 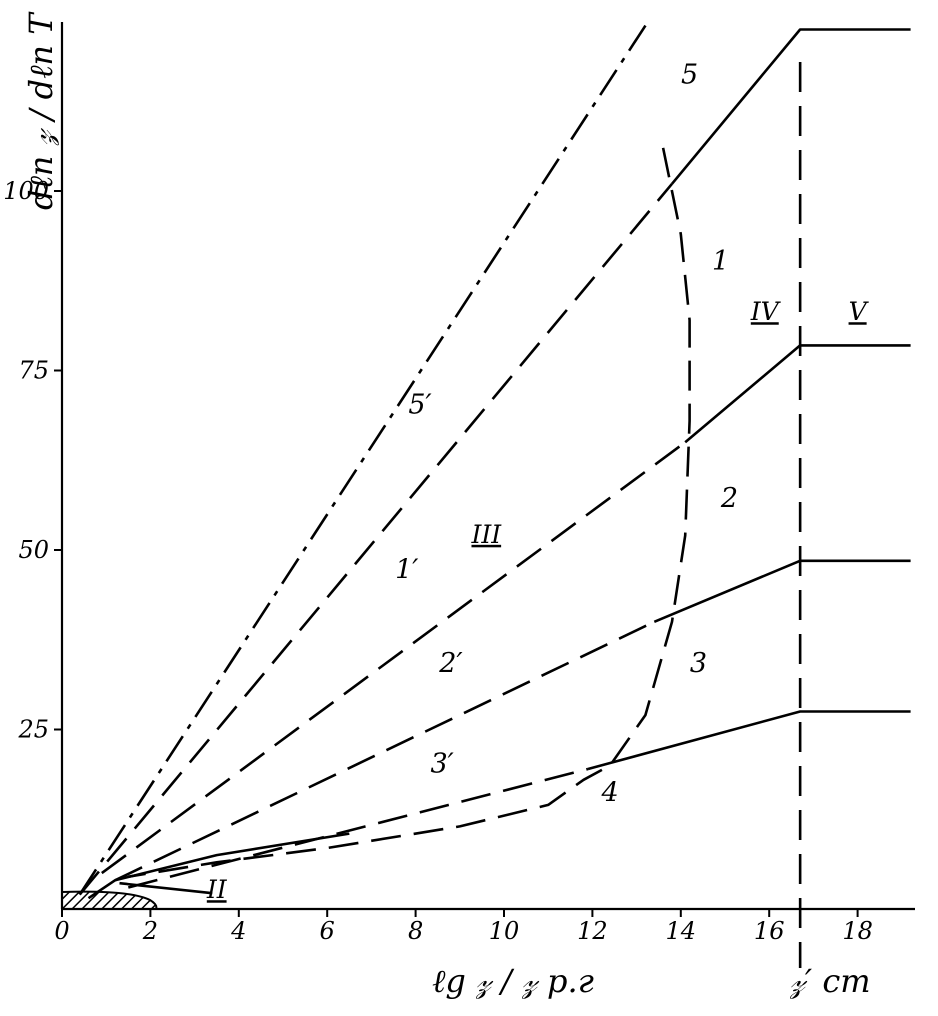 I want to click on x-tick-label: 14, so click(x=681, y=931).